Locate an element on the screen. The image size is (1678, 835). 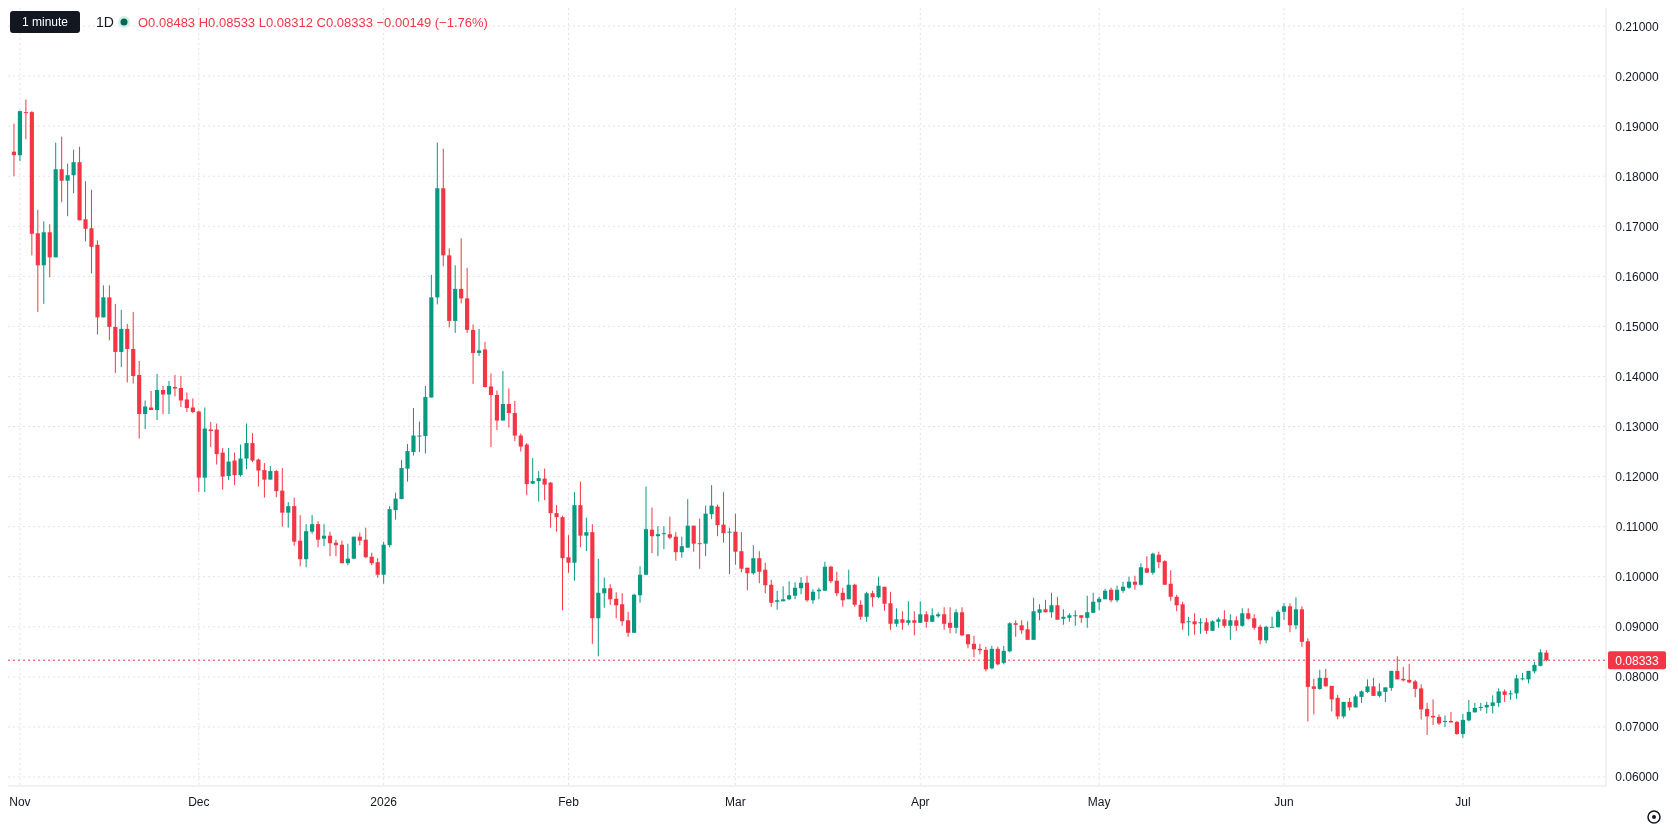
ref-line-label: 0.08333 is located at coordinates (1637, 660).